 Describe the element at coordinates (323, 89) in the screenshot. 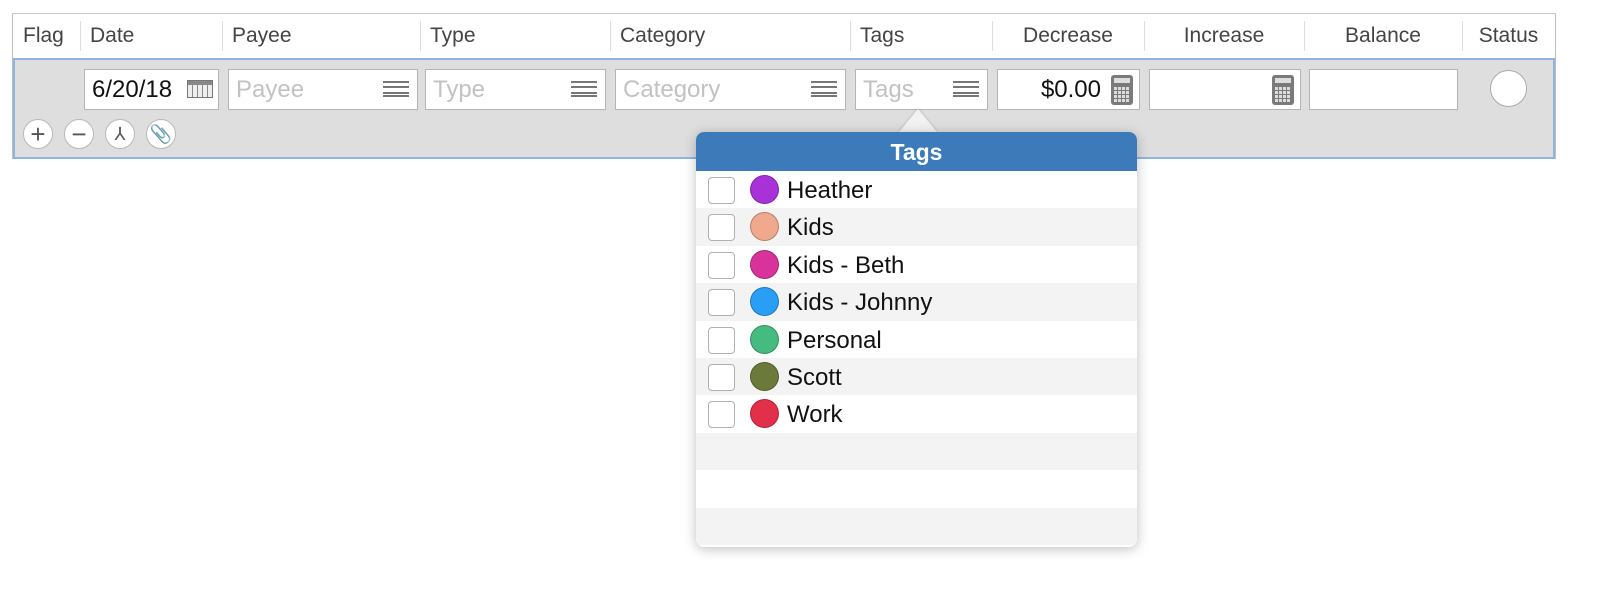

I see `payee-field: Payee` at that location.